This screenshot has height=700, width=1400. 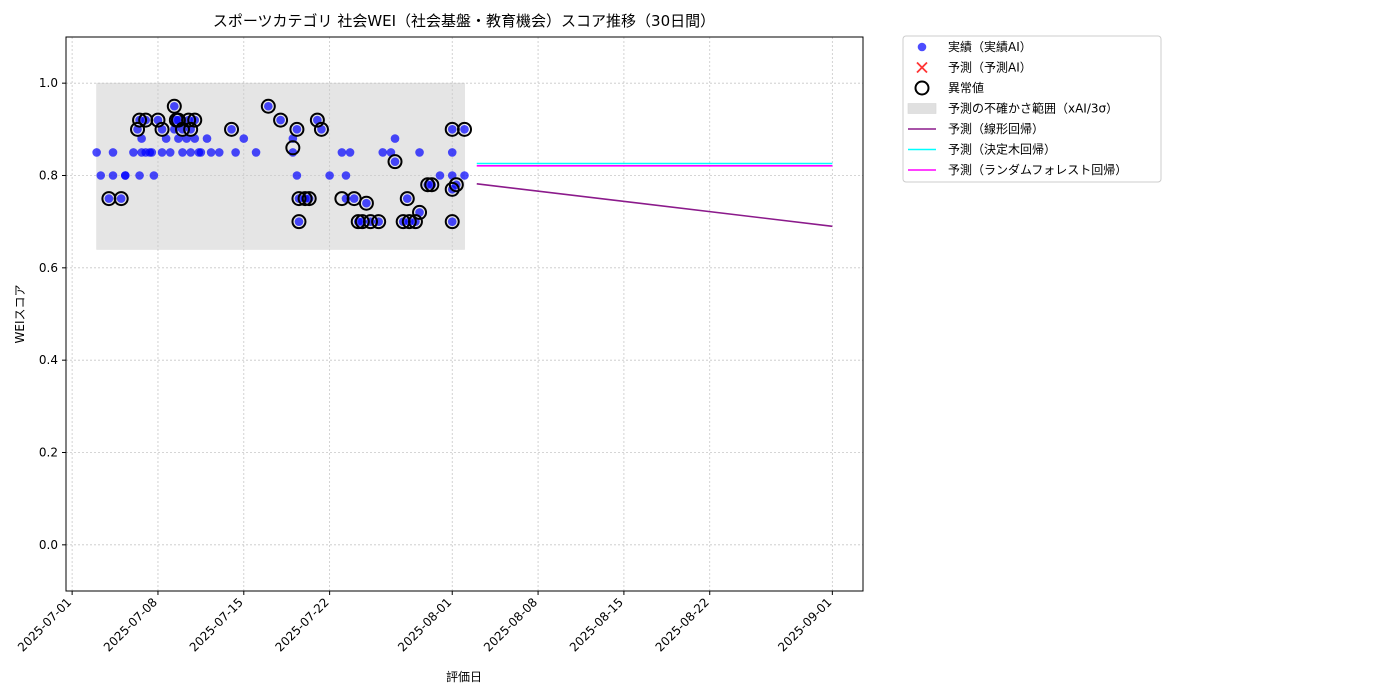 I want to click on legend-symbol-dot, so click(x=922, y=47).